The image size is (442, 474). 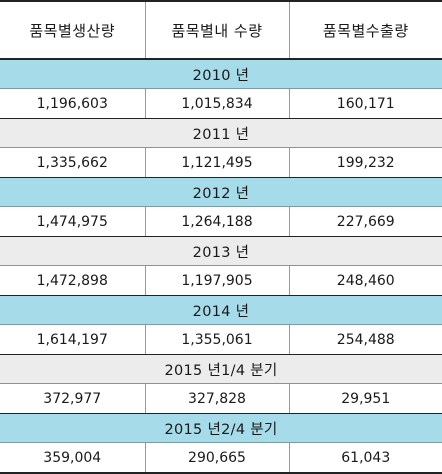 I want to click on domestic-value: 1,197,905, so click(x=216, y=280).